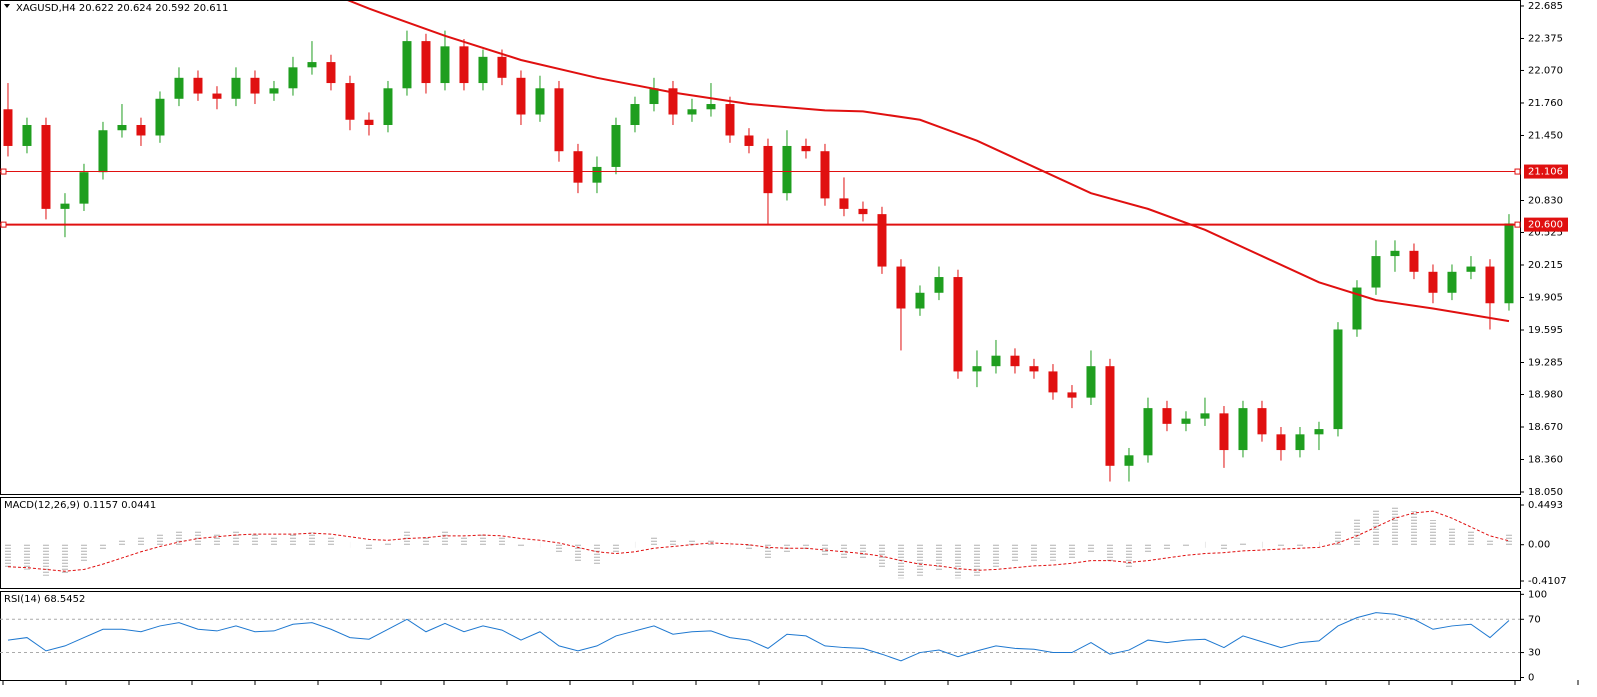  Describe the element at coordinates (80, 505) in the screenshot. I see `panel-title: MACD(12,26,9) 0.1157 0.0441` at that location.